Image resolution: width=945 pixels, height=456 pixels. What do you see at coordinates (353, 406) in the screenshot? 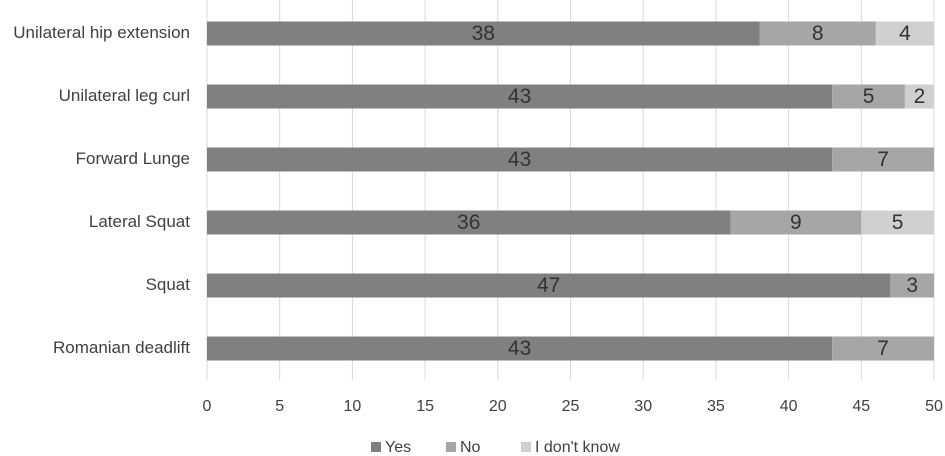
I see `x-tick-label: 10` at bounding box center [353, 406].